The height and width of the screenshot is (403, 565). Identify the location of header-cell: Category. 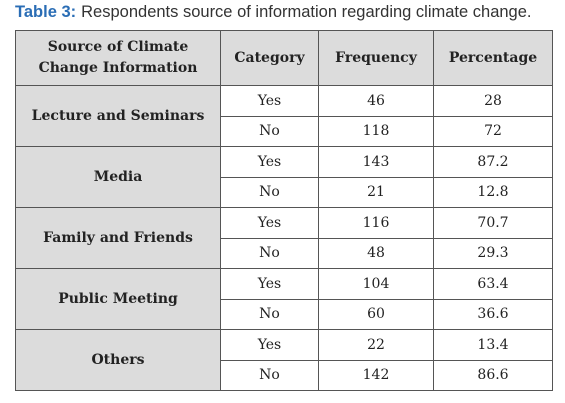
(269, 58).